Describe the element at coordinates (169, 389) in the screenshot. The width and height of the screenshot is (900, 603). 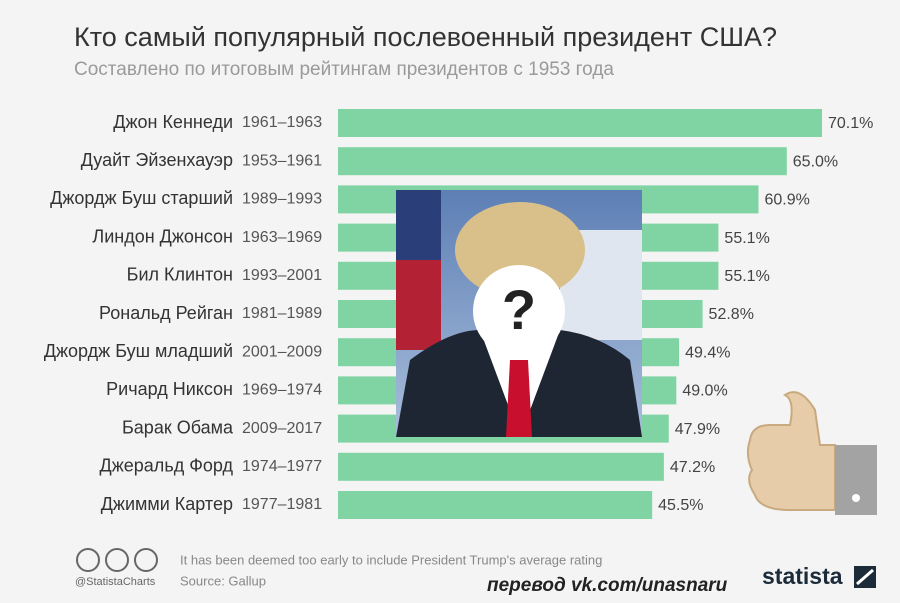
I see `category-label: Ричард Никсон` at that location.